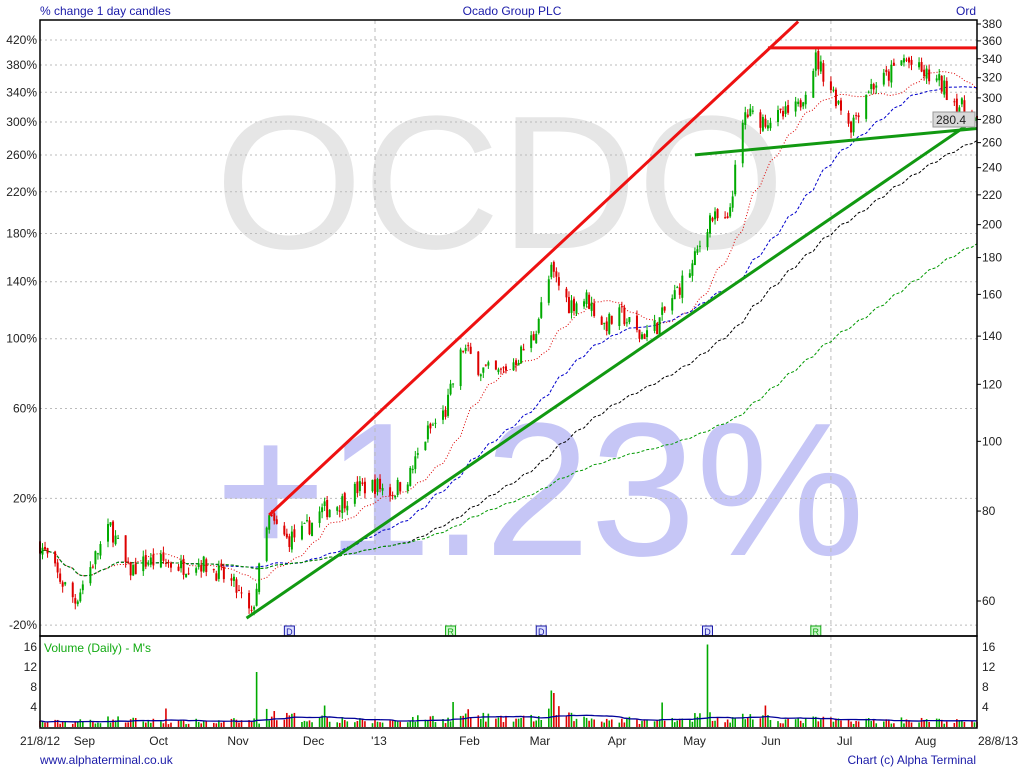 This screenshot has width=1024, height=768. I want to click on left-tick-label: -20%, so click(23, 625).